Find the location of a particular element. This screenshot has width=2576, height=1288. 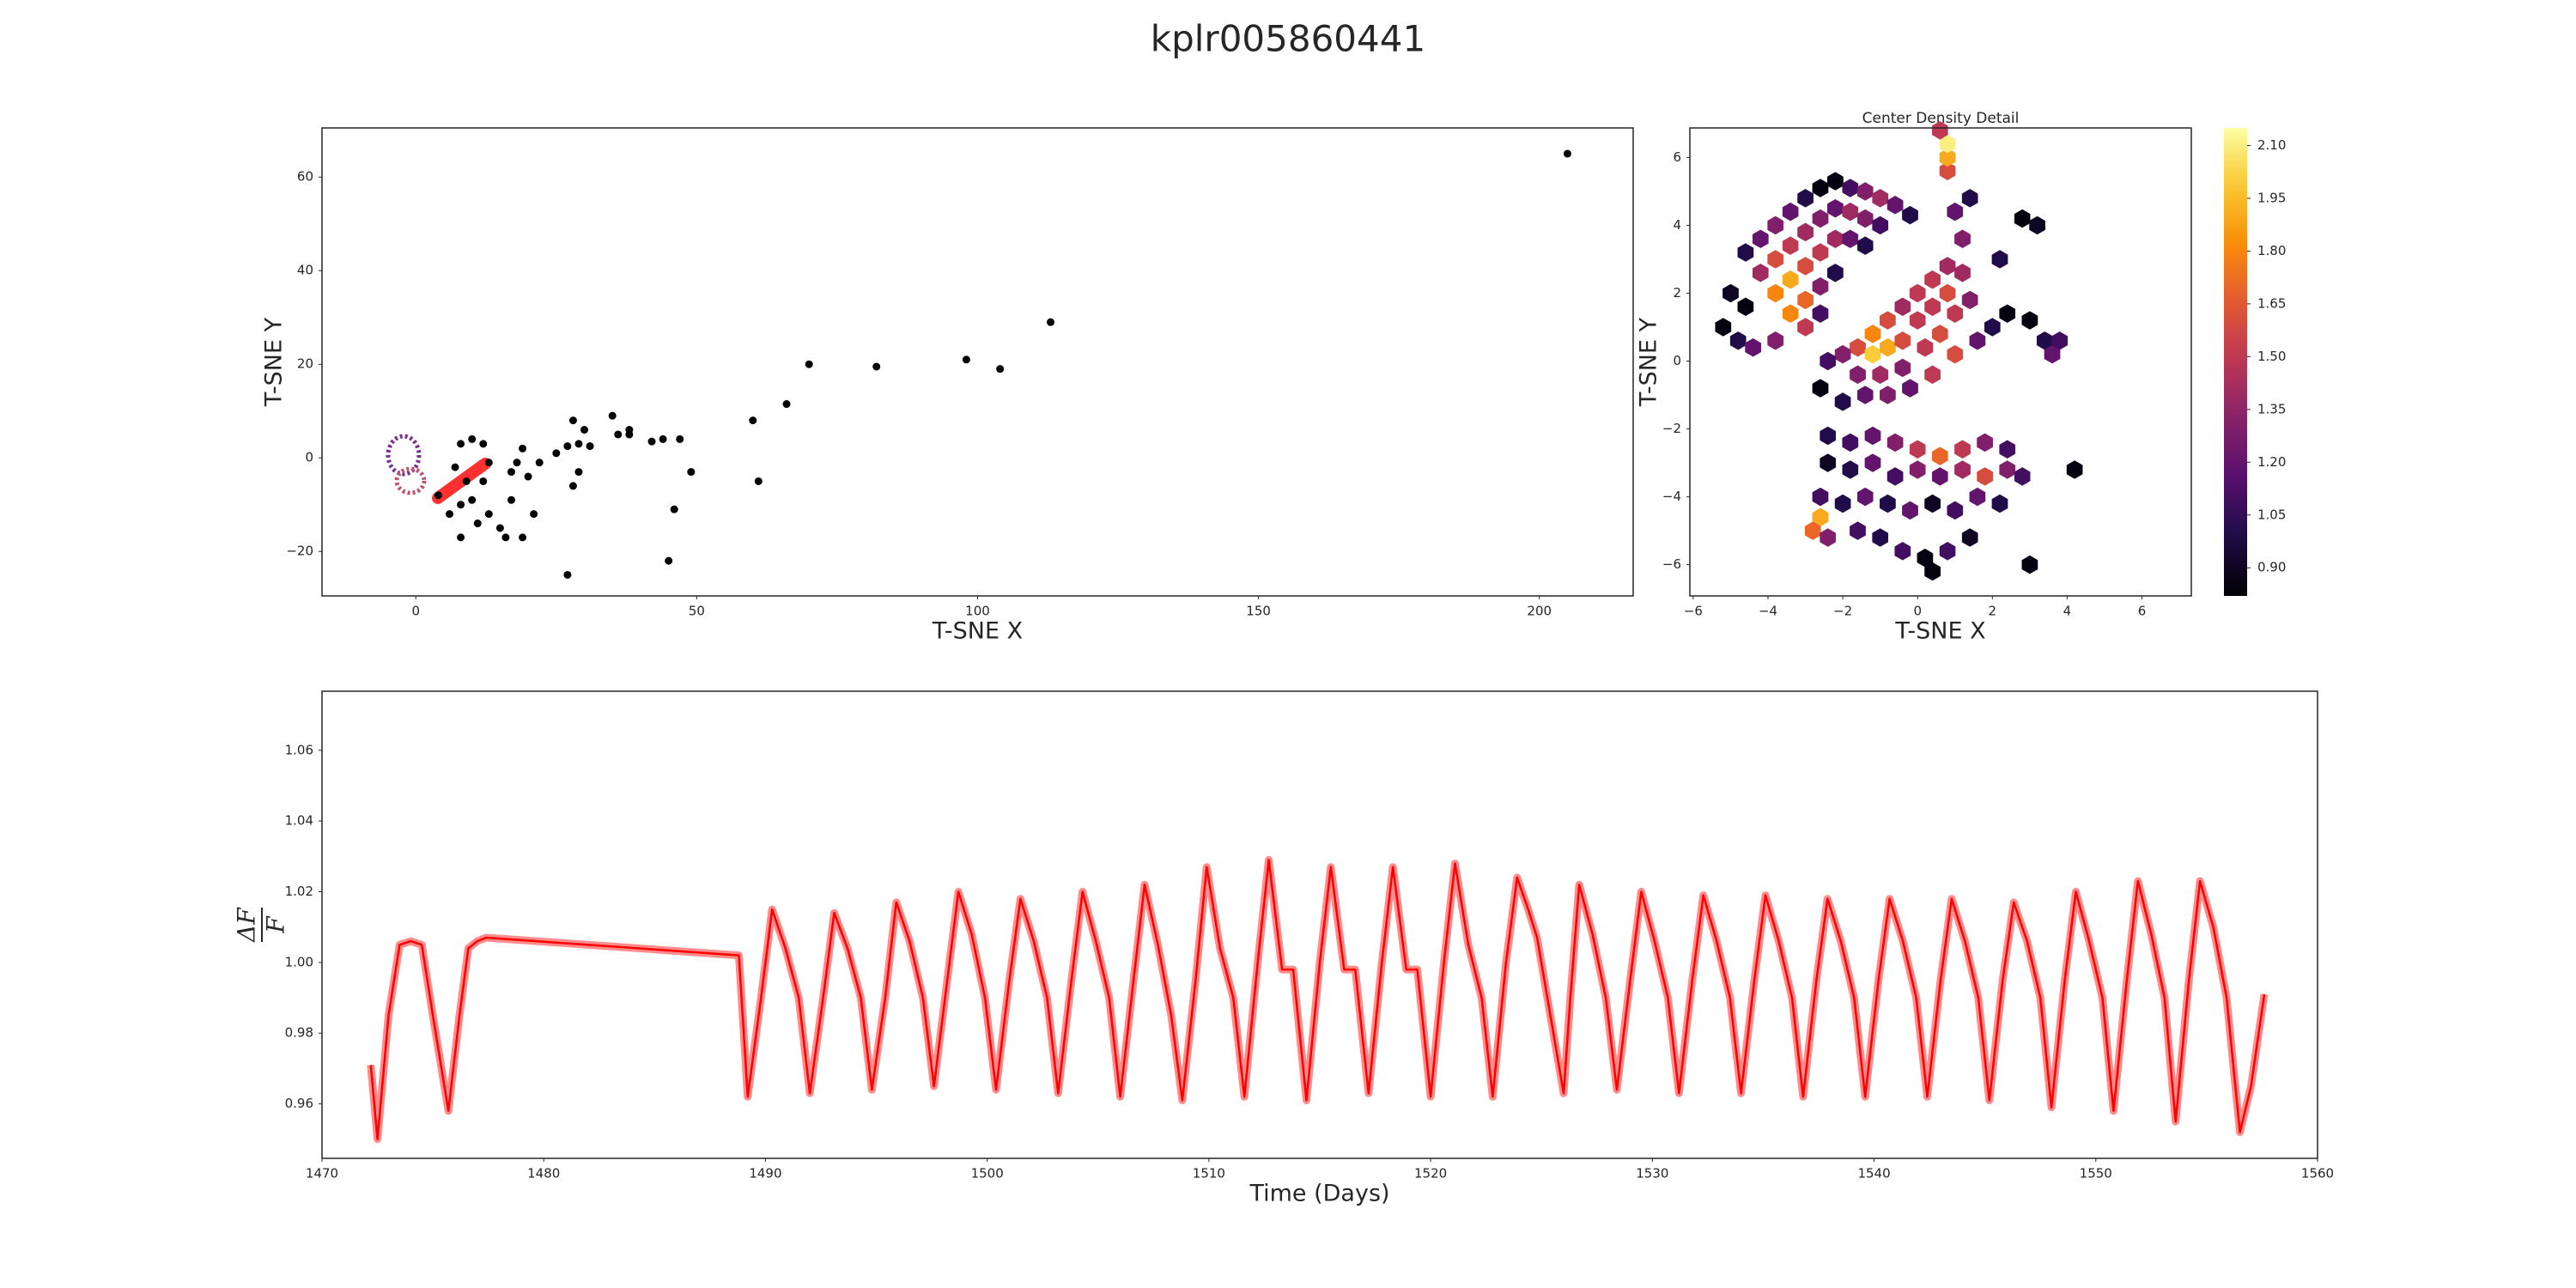

y-tick-label: 6 is located at coordinates (1677, 157).